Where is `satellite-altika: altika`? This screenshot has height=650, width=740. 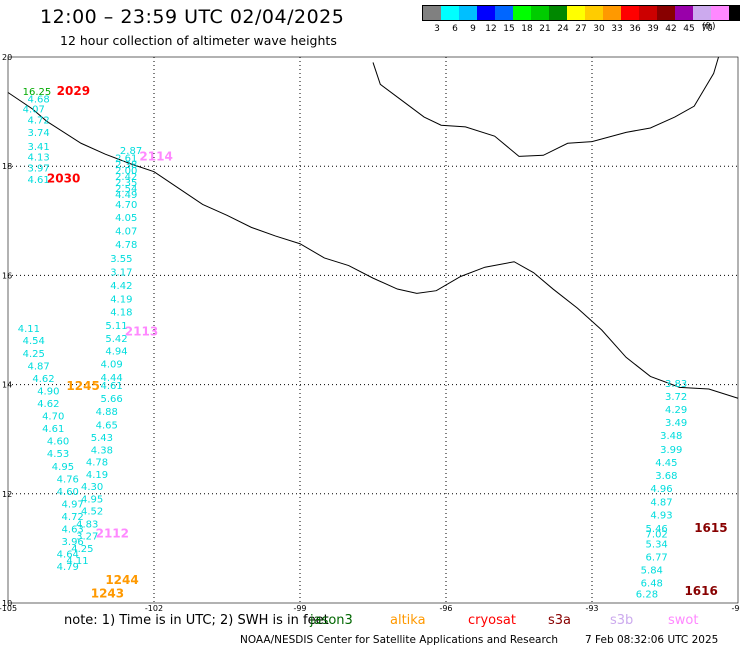 satellite-altika: altika is located at coordinates (408, 620).